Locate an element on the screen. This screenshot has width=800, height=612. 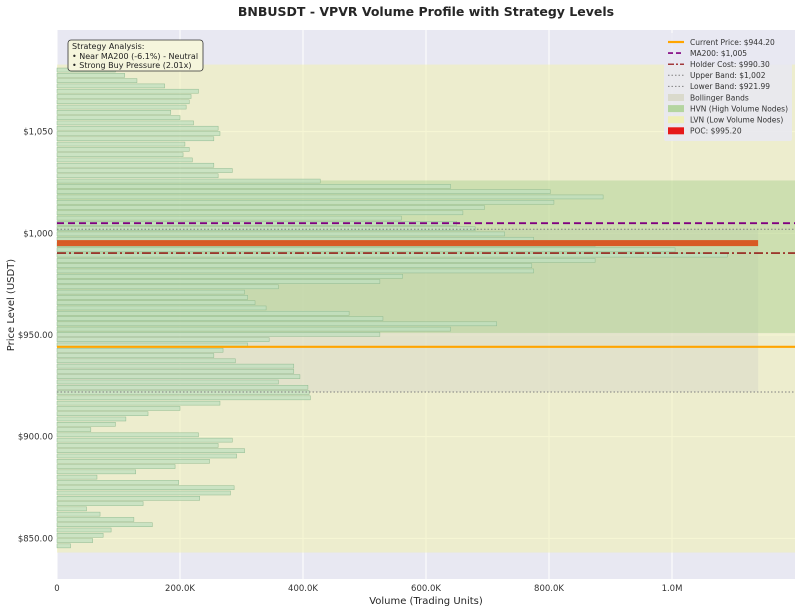
x-tick-label: 0 is located at coordinates (56, 589).